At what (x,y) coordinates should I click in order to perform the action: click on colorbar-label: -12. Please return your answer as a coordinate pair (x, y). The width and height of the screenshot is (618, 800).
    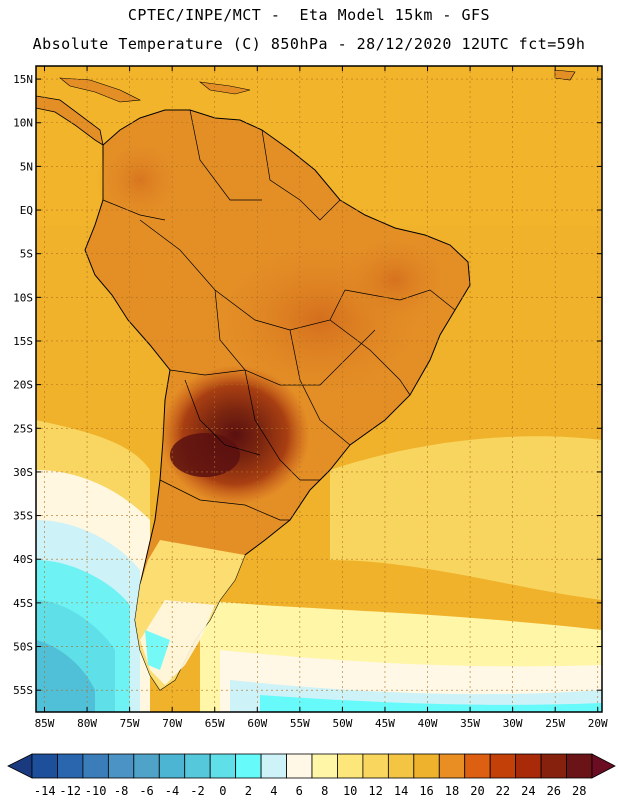
    Looking at the image, I should click on (70, 791).